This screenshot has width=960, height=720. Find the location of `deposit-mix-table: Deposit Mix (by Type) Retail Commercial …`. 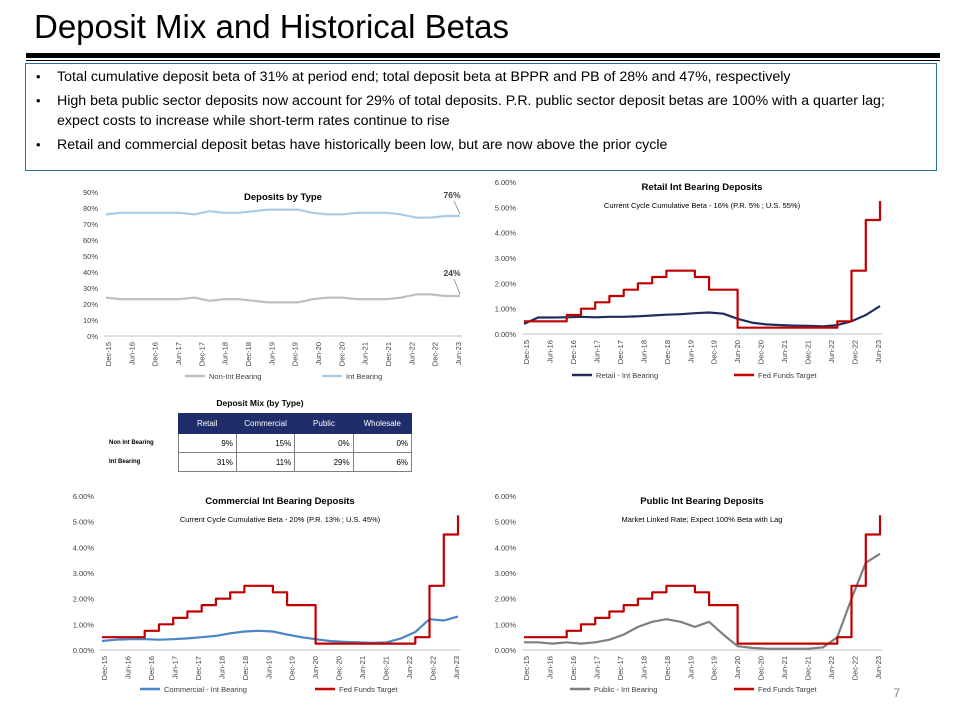

deposit-mix-table: Deposit Mix (by Type) Retail Commercial … is located at coordinates (260, 435).